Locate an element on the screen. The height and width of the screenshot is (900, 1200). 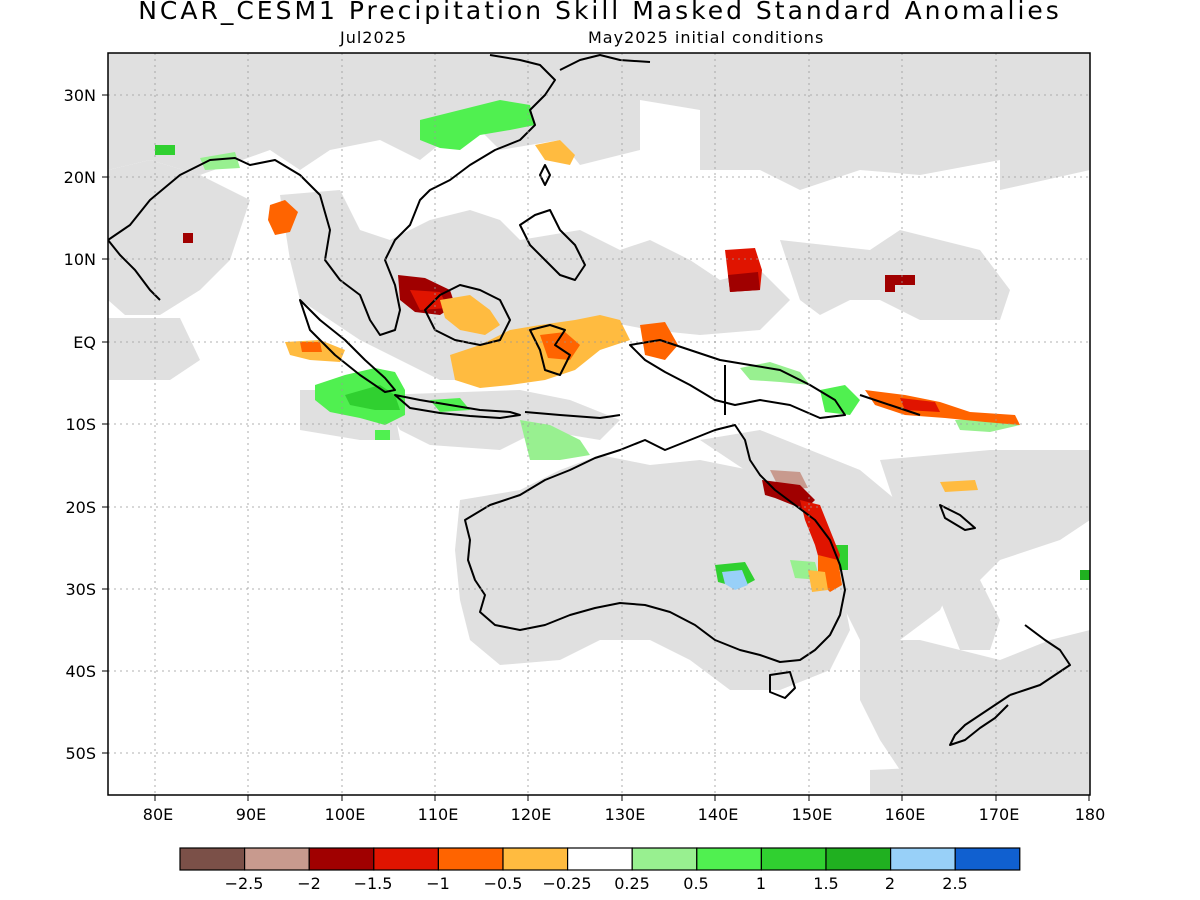
initial-conditions-label: May2025 initial conditions is located at coordinates (706, 37).